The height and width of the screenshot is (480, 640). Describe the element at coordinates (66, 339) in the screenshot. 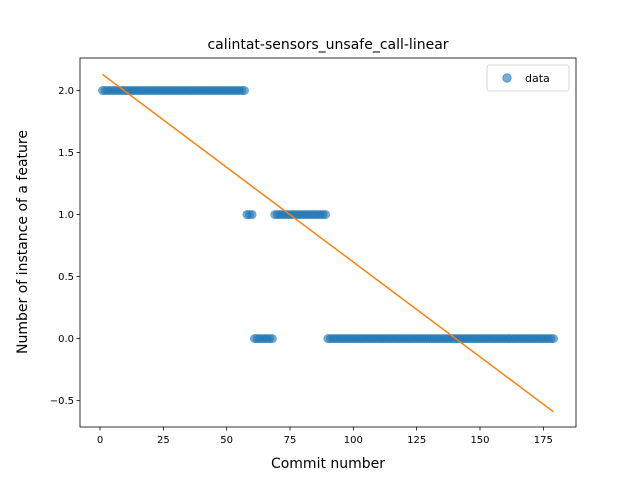

I see `y-tick-label: 0.0` at that location.